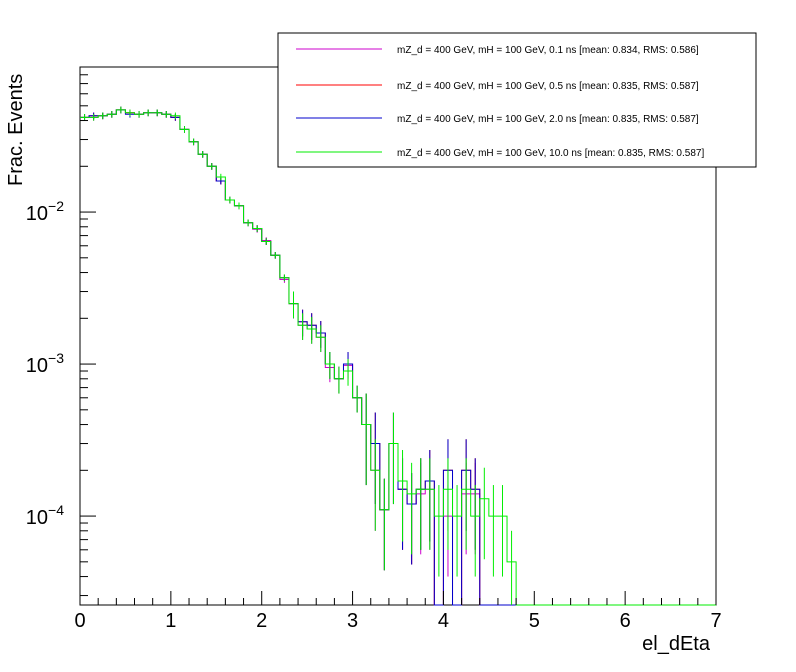 This screenshot has width=796, height=672. Describe the element at coordinates (715, 621) in the screenshot. I see `x-tick-label: 7` at that location.